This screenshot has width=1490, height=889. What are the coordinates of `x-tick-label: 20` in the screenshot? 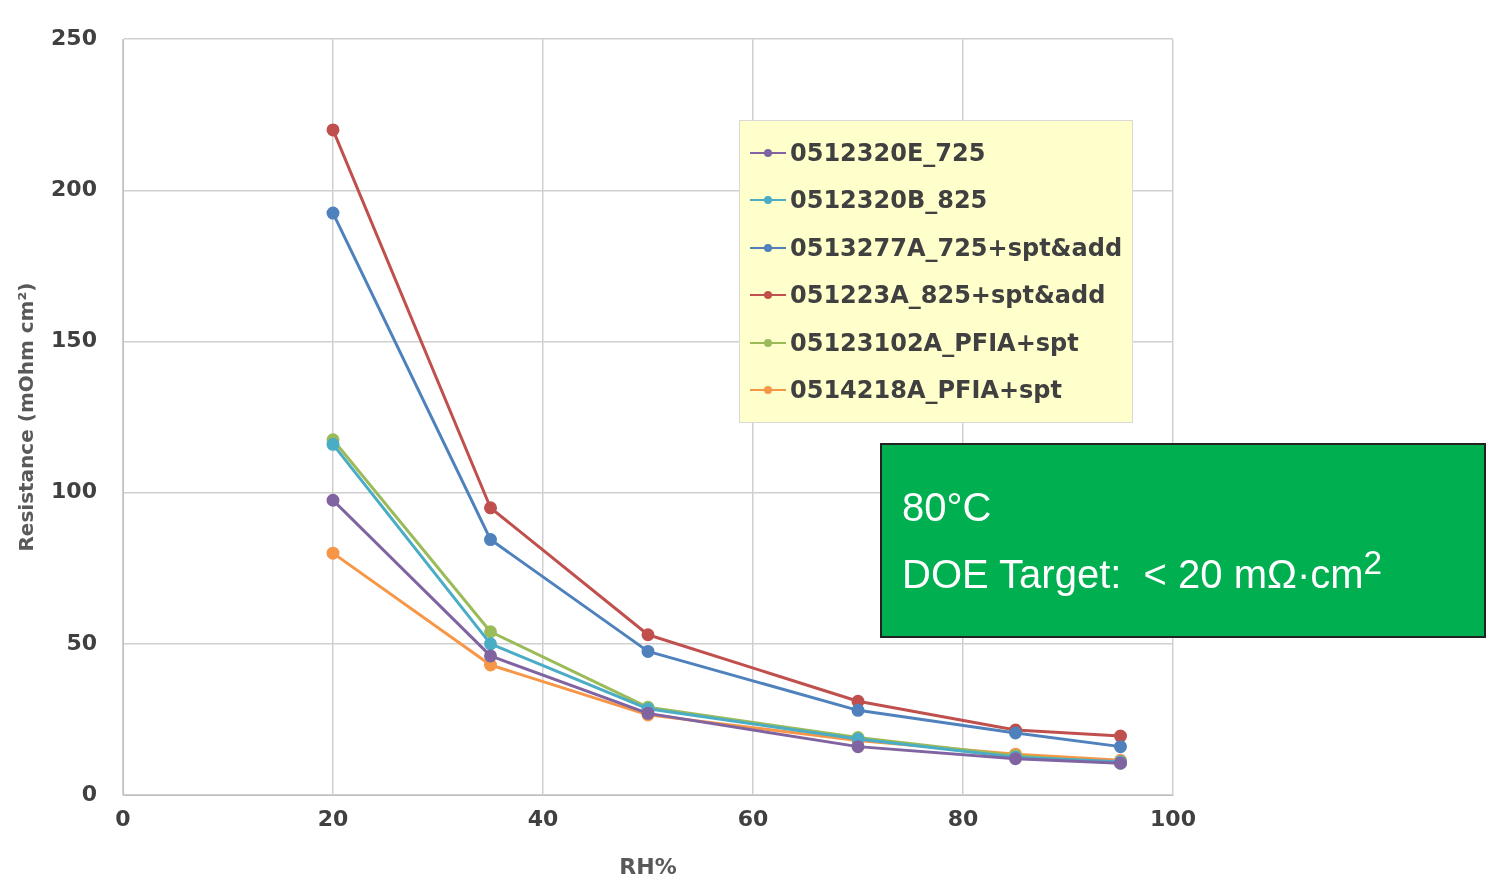 It's located at (333, 818).